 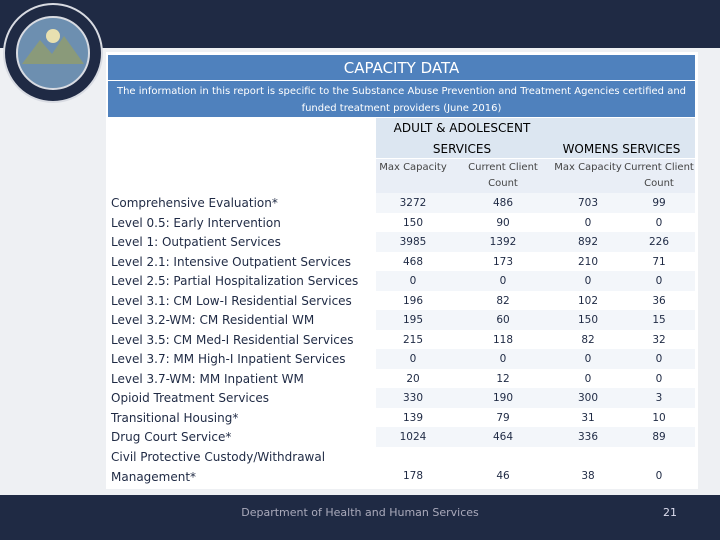 What do you see at coordinates (659, 320) in the screenshot?
I see `cell-value: 15` at bounding box center [659, 320].